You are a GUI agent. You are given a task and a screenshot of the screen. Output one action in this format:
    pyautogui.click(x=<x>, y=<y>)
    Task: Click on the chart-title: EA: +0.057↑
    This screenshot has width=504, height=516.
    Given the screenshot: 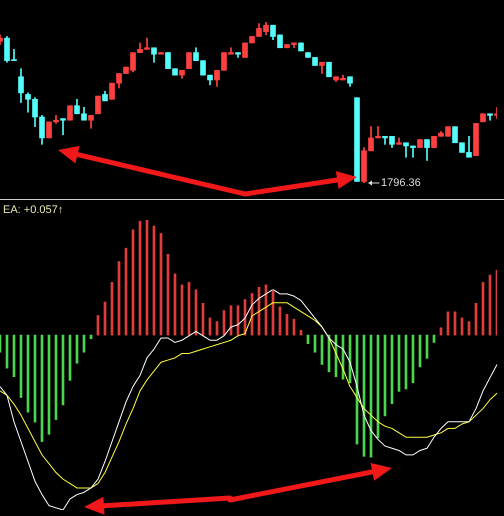 What is the action you would take?
    pyautogui.click(x=33, y=210)
    